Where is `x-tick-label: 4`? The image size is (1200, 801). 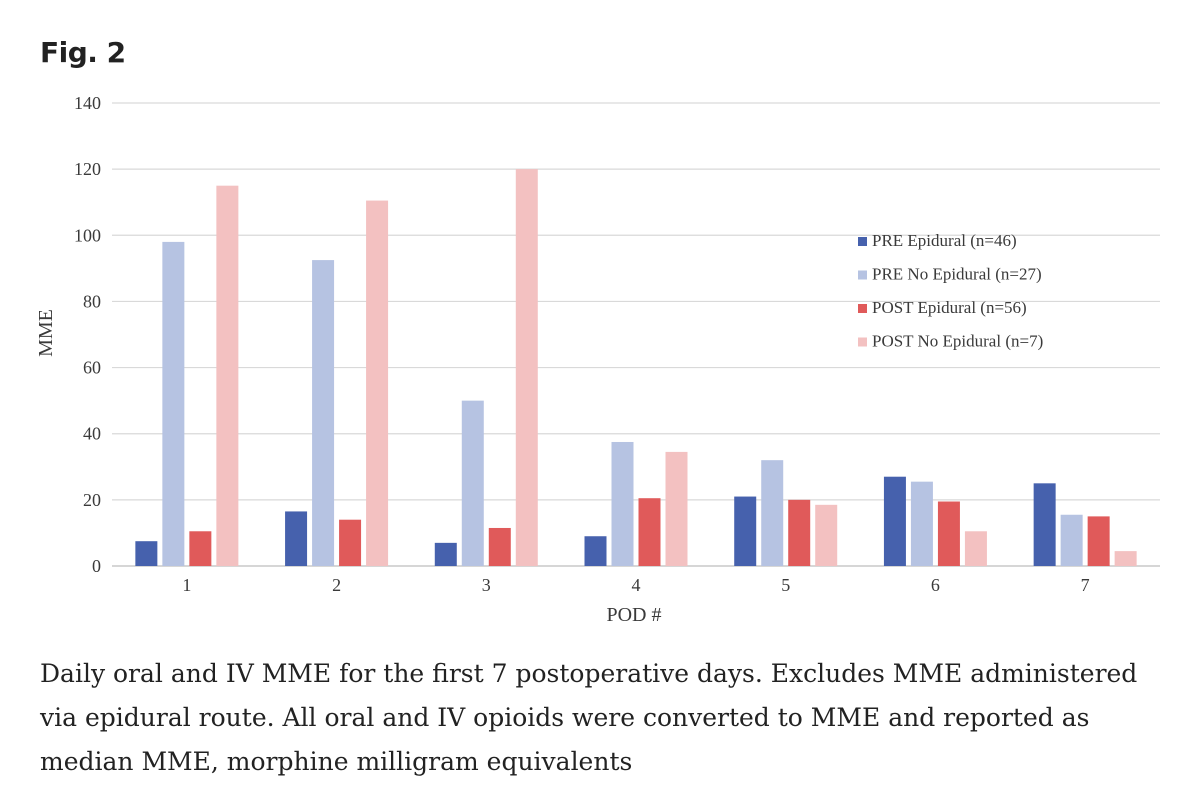
x-tick-label: 4 is located at coordinates (636, 585).